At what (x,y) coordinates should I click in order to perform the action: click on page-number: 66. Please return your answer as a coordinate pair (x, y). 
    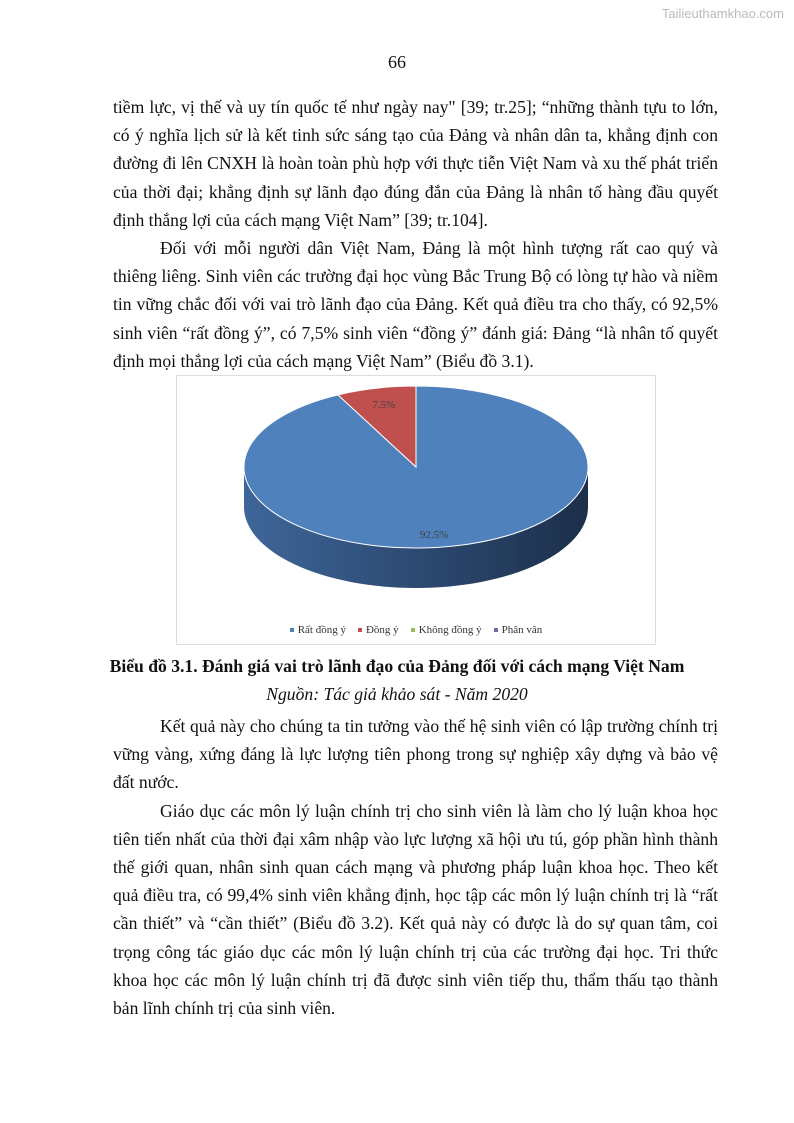
    Looking at the image, I should click on (397, 62).